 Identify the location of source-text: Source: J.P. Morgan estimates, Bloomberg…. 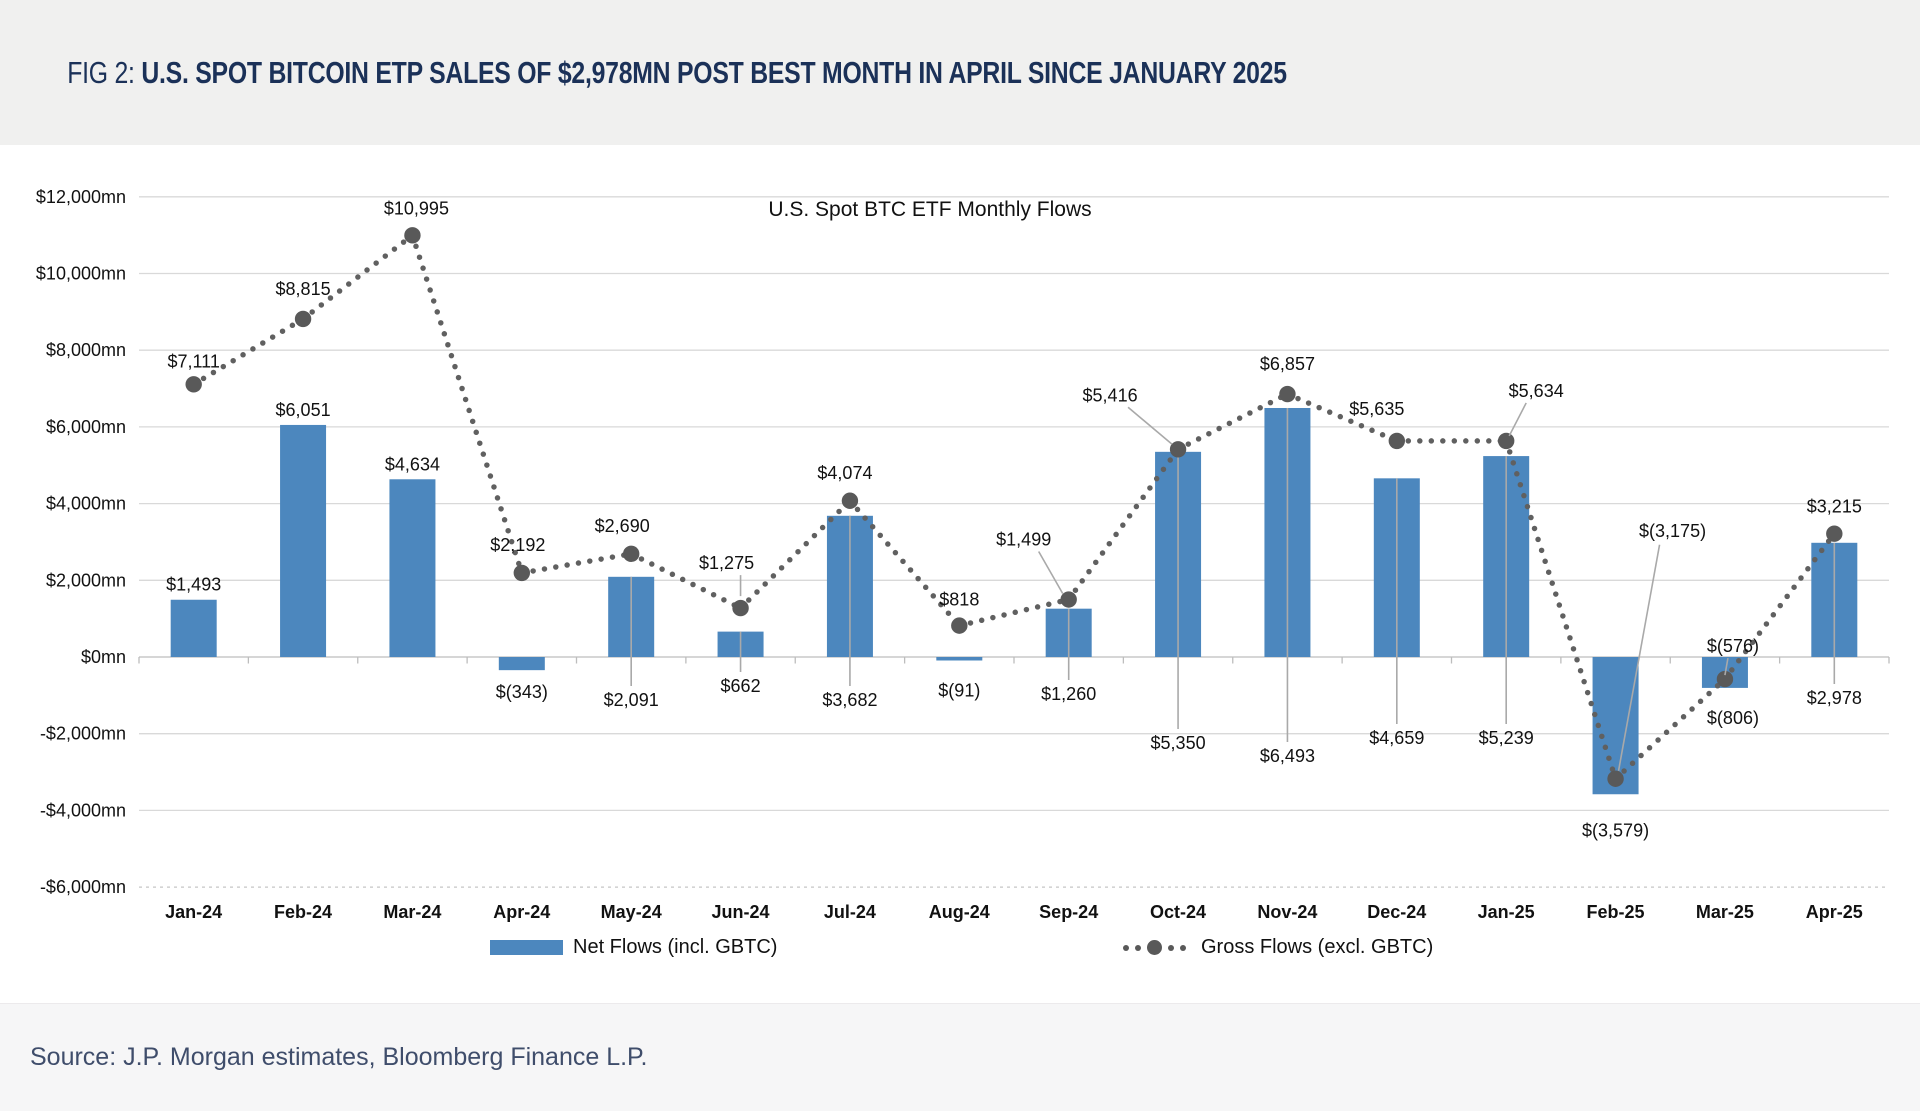
(323, 1057).